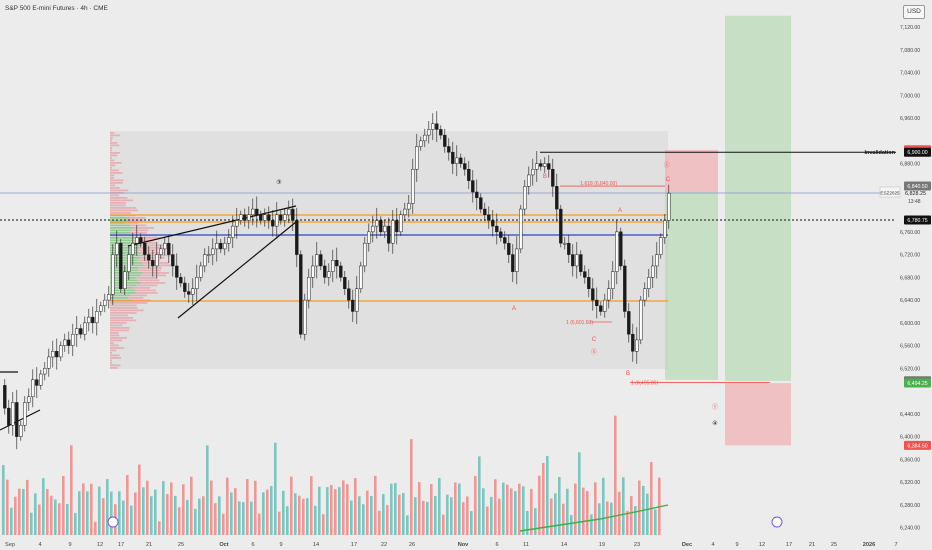 This screenshot has height=550, width=932. I want to click on time-tick: 17, so click(354, 545).